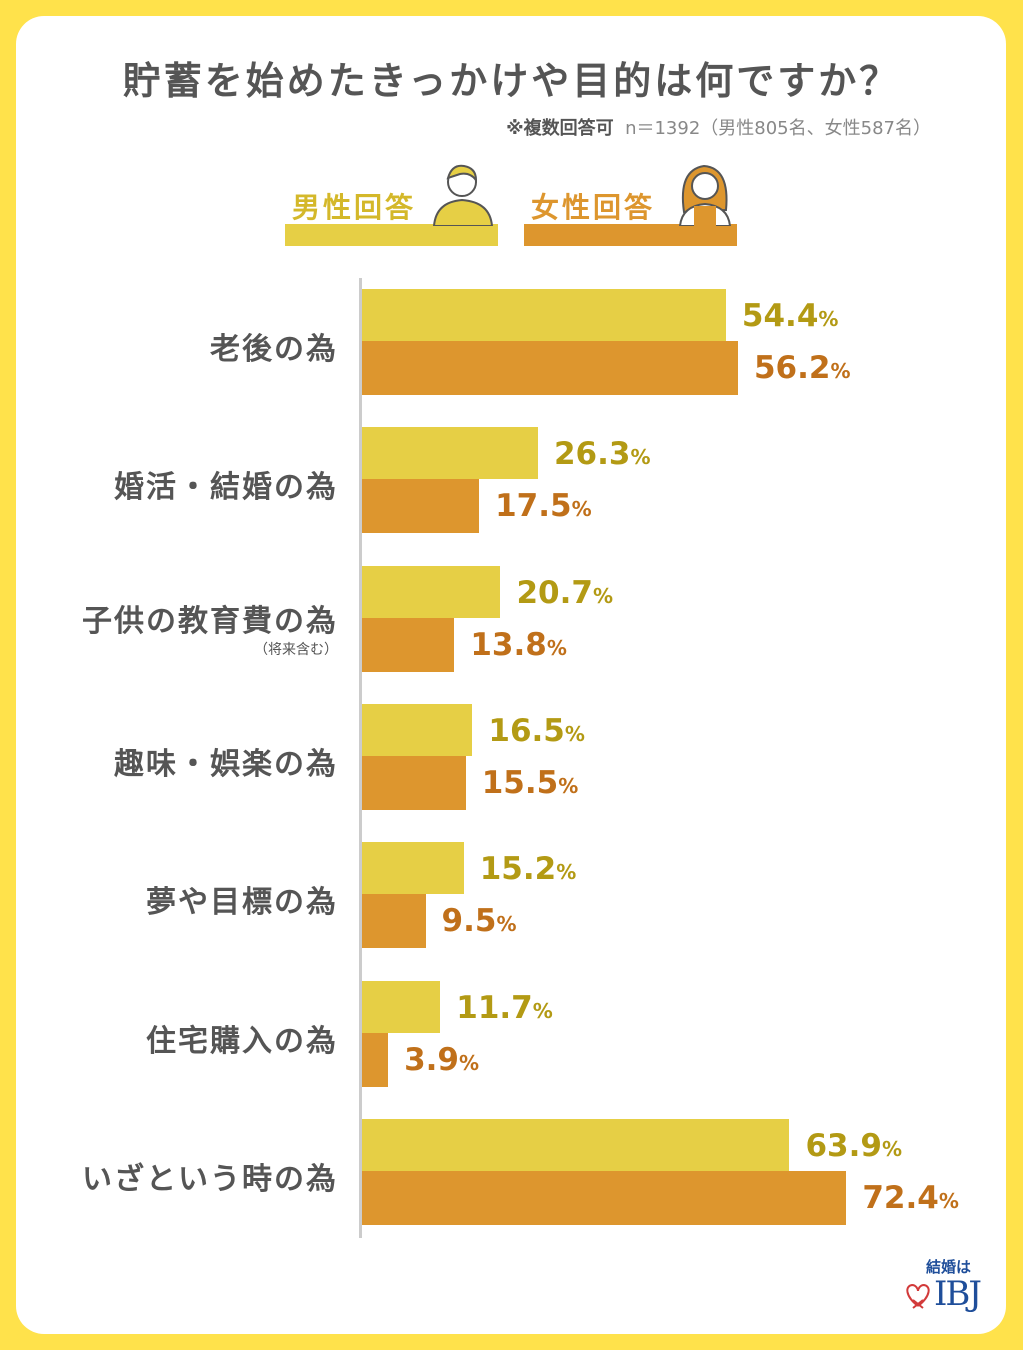 Image resolution: width=1023 pixels, height=1350 pixels. Describe the element at coordinates (918, 1296) in the screenshot. I see `heart-logo-icon` at that location.